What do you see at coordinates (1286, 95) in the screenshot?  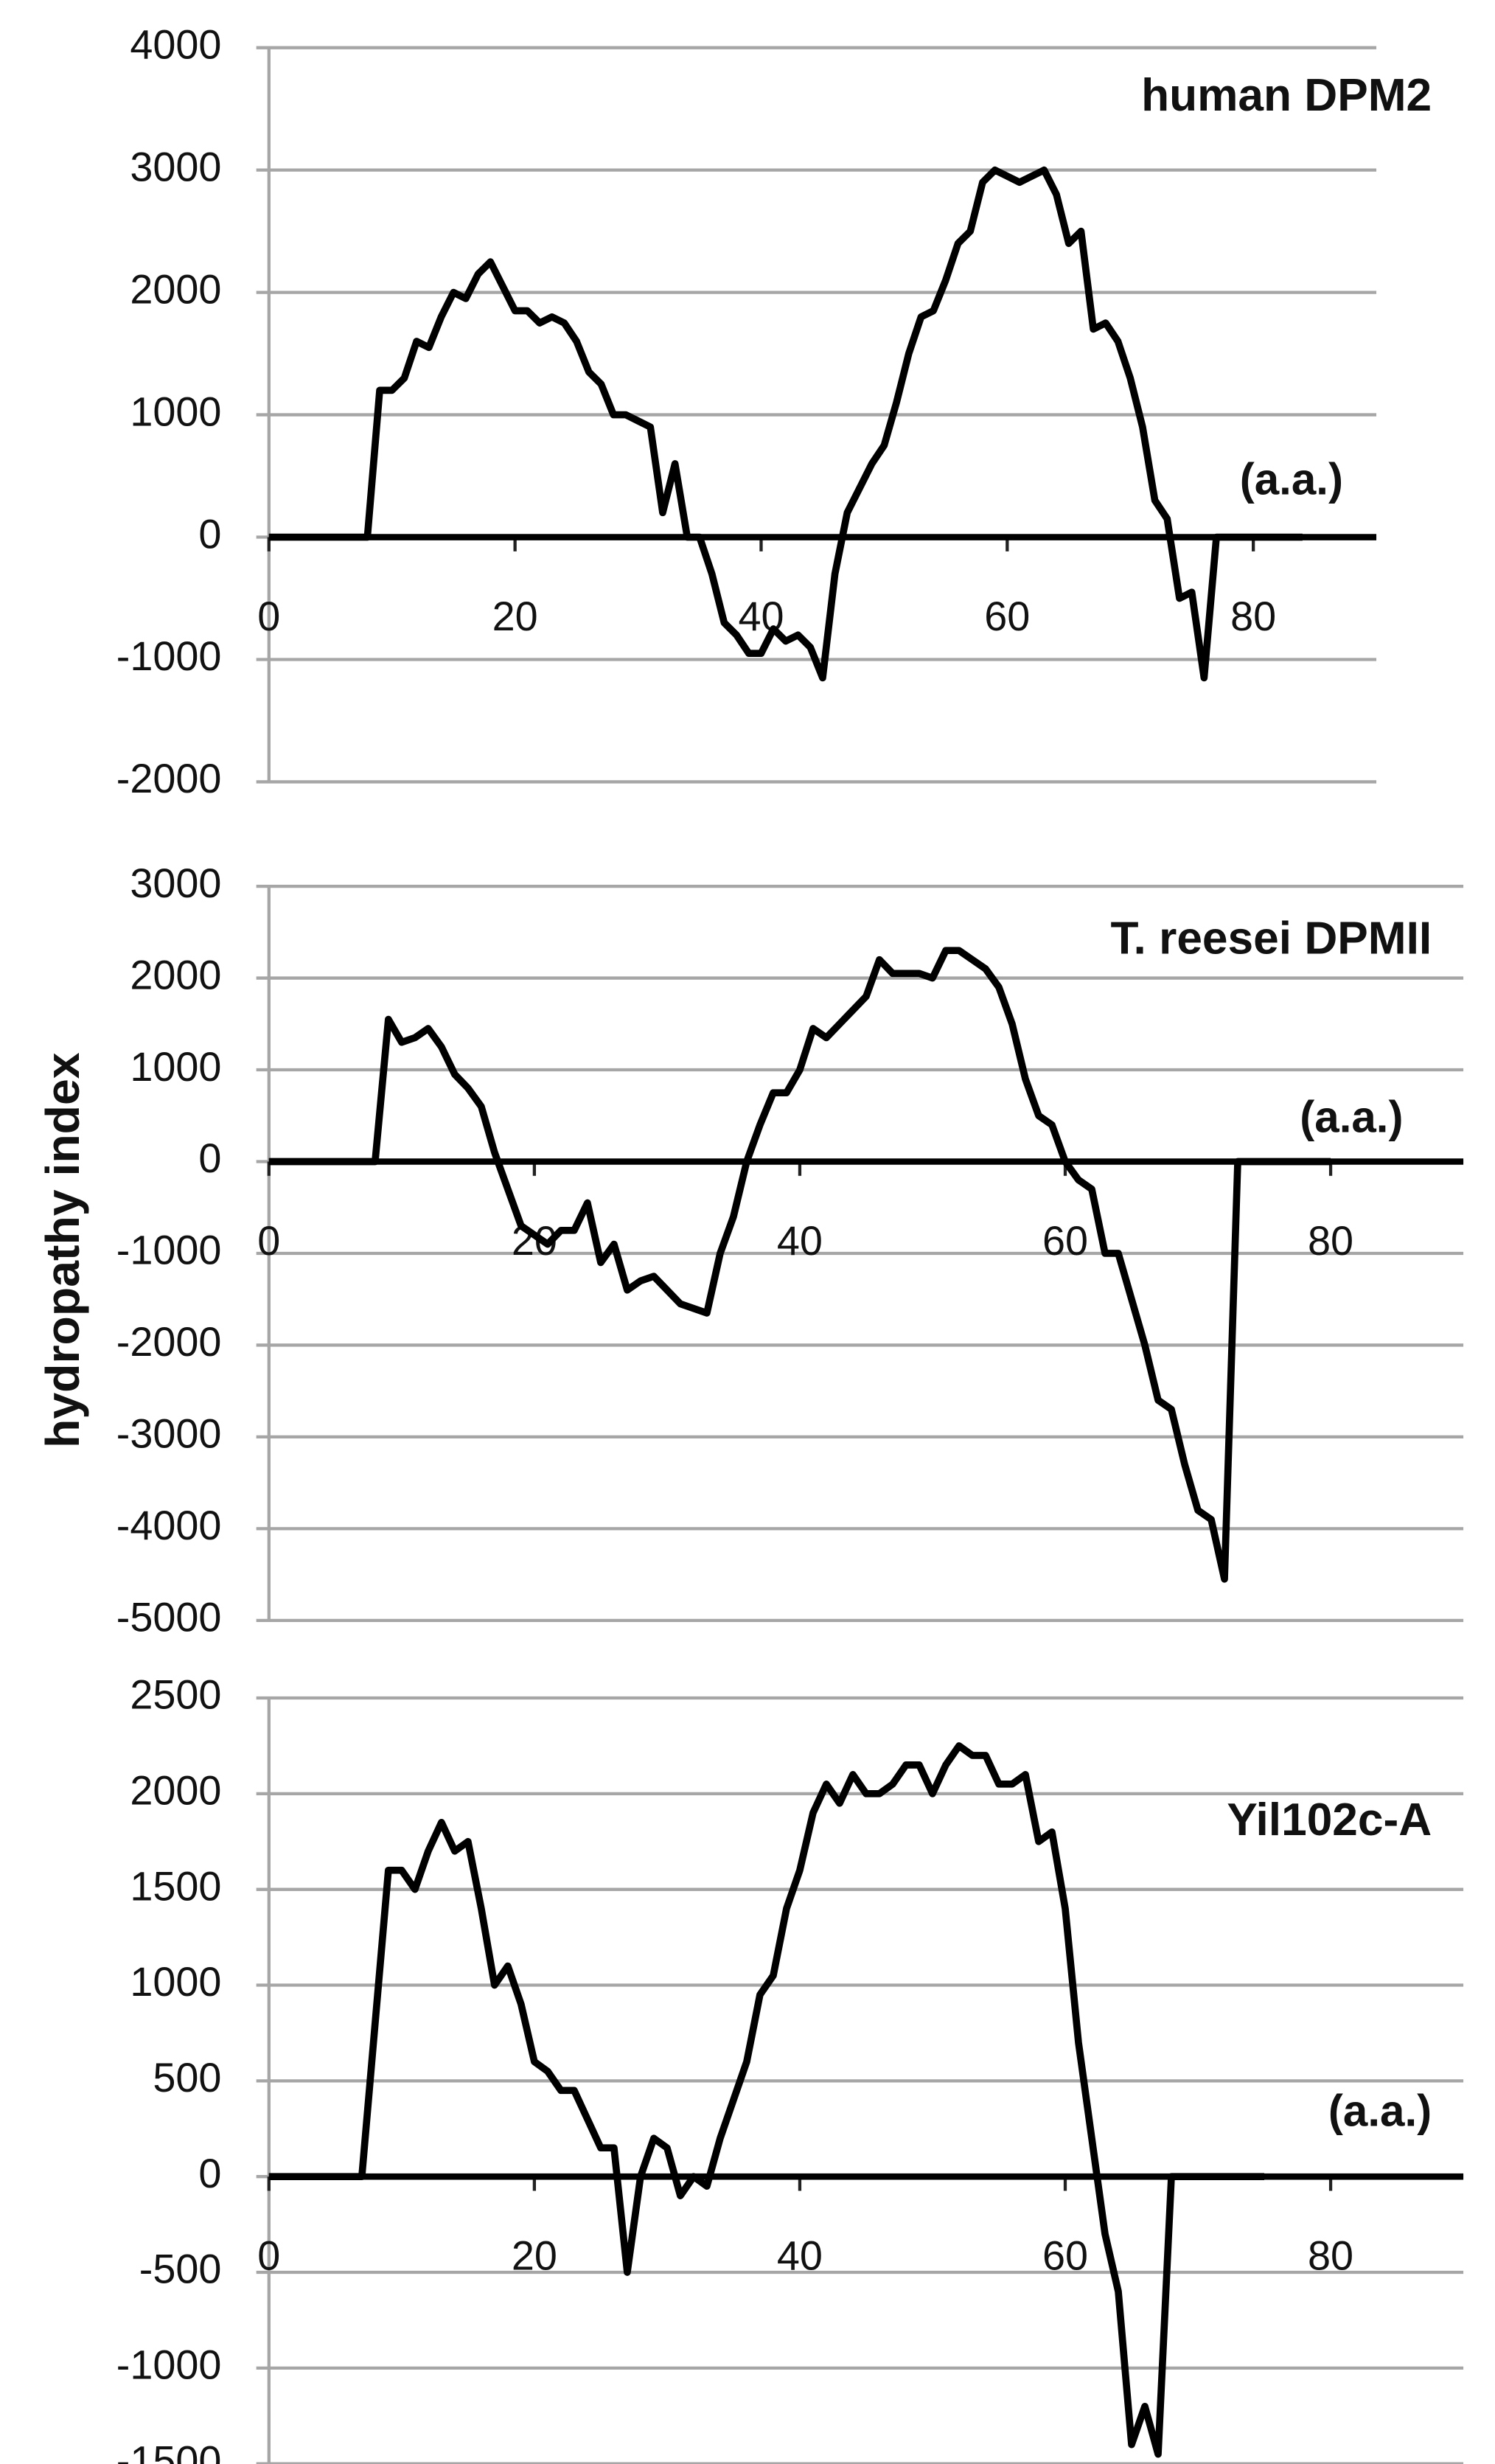 I see `chart-title: human DPM2` at bounding box center [1286, 95].